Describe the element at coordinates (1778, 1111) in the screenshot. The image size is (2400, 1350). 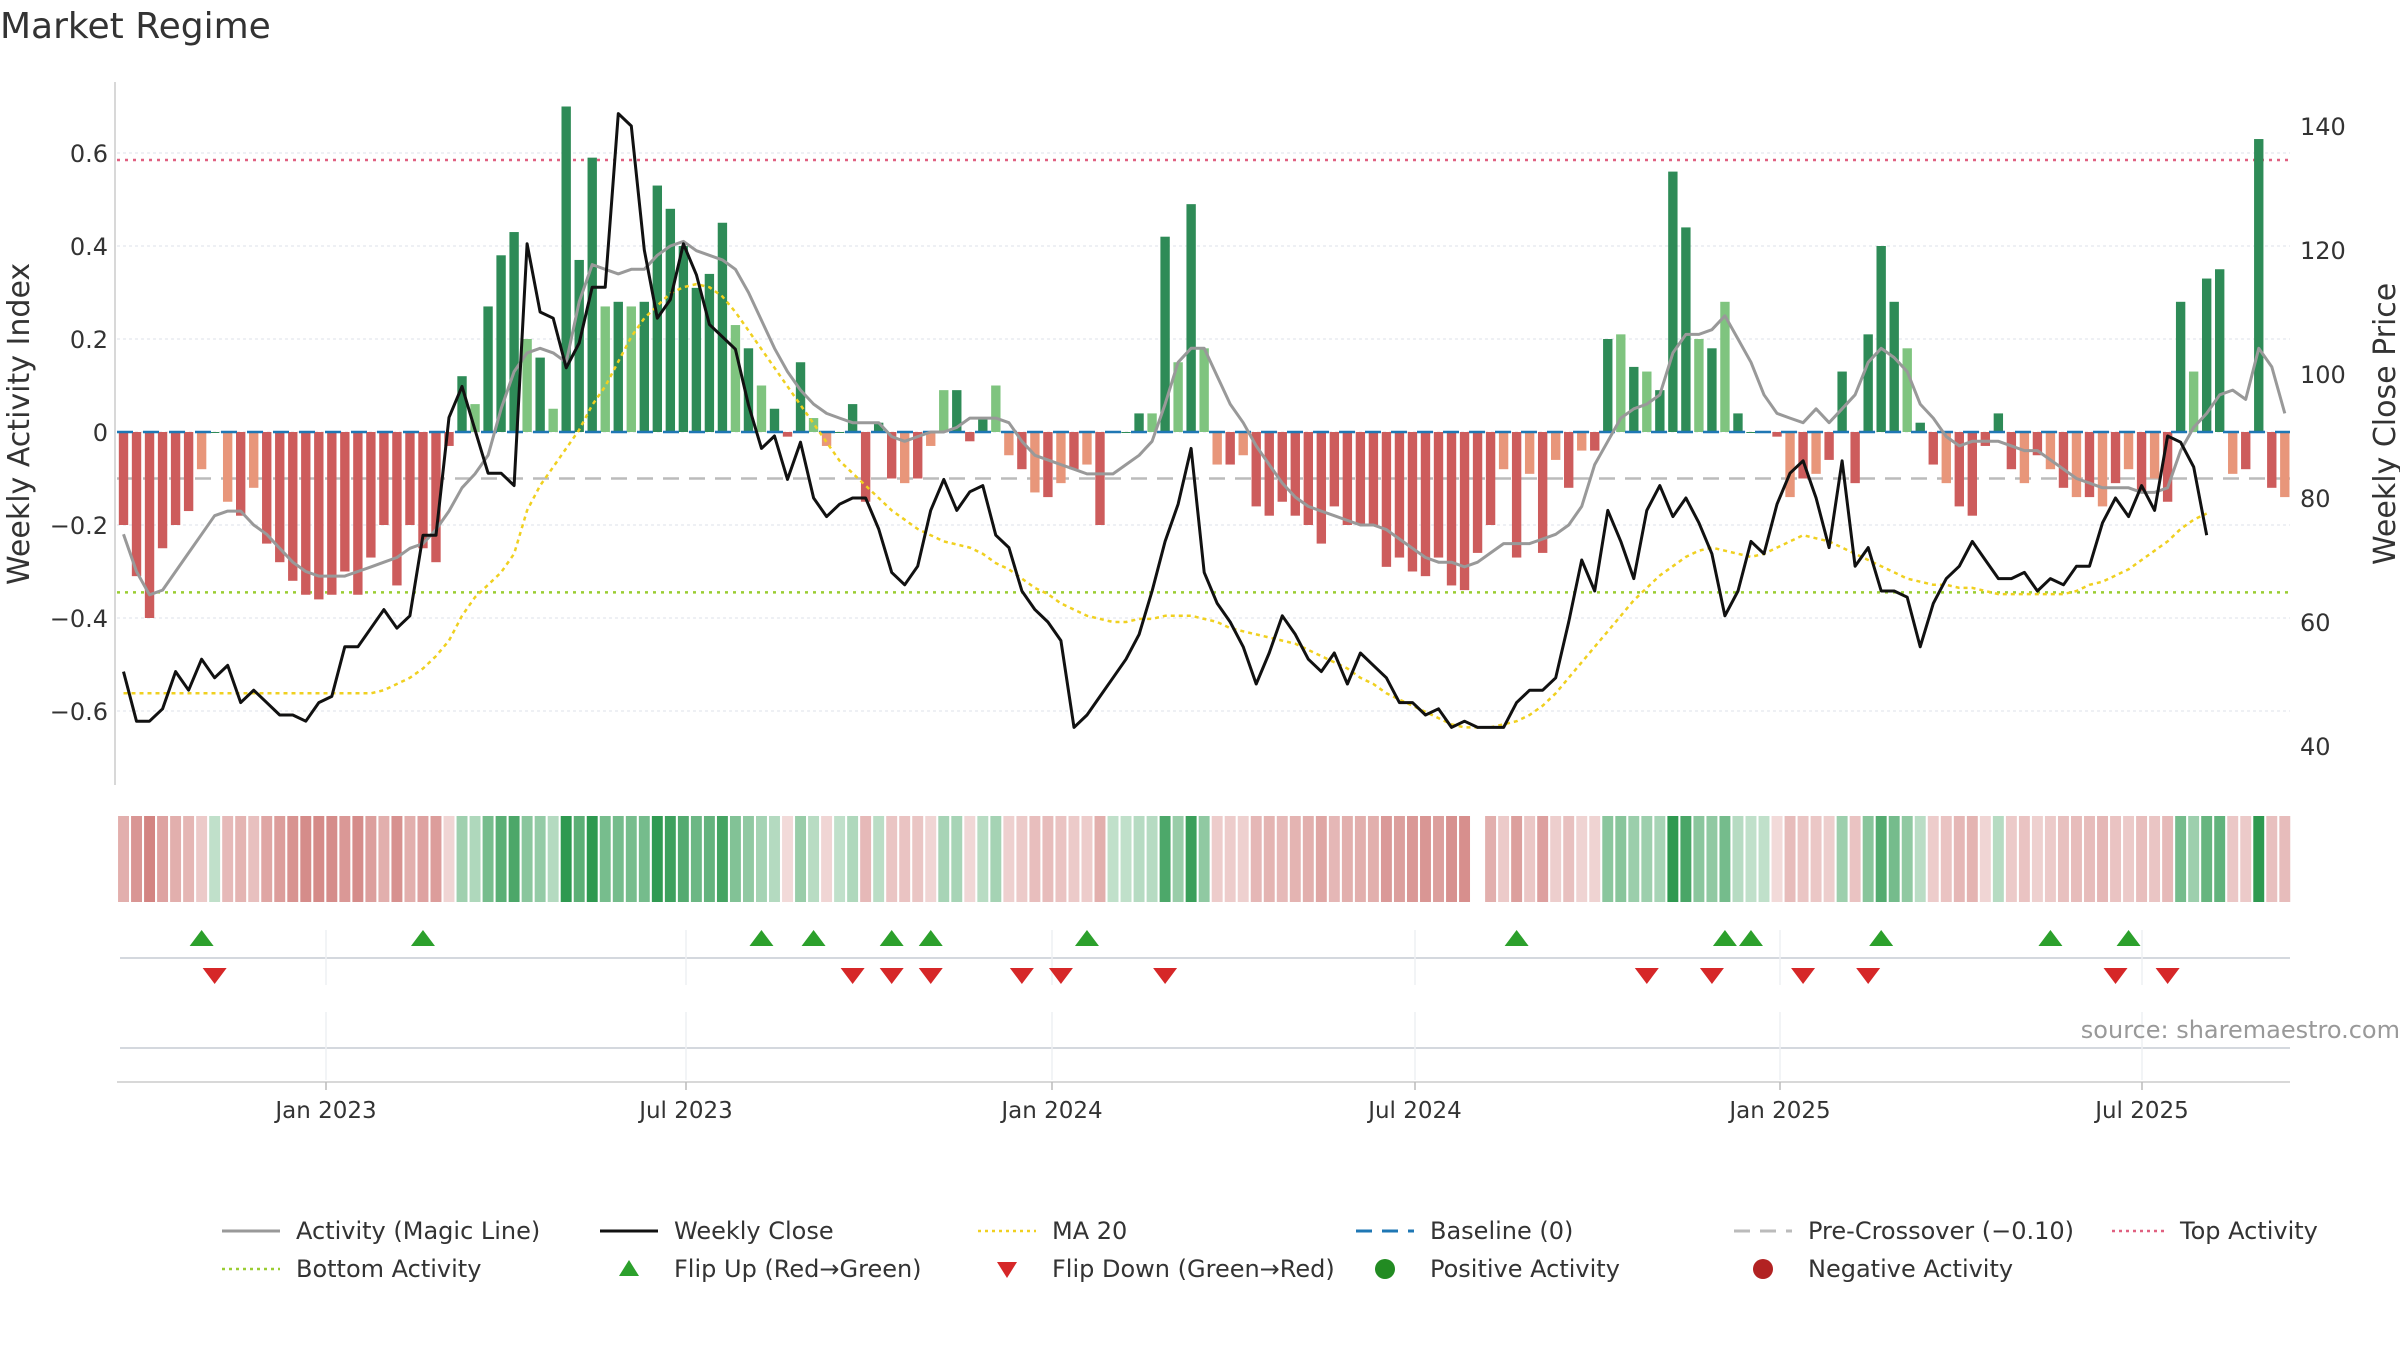
I see `x-tick-label: Jan 2025` at that location.